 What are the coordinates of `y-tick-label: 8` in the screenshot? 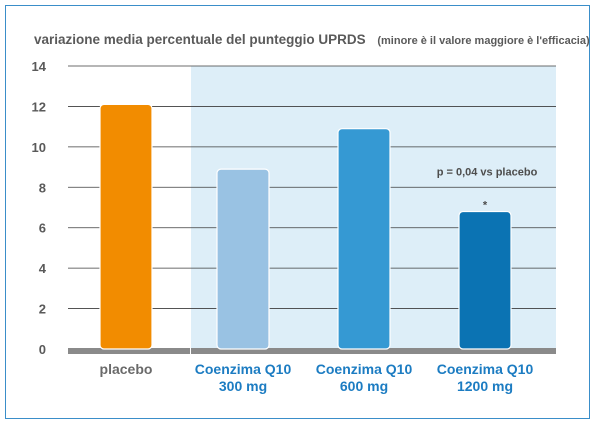 It's located at (42, 187).